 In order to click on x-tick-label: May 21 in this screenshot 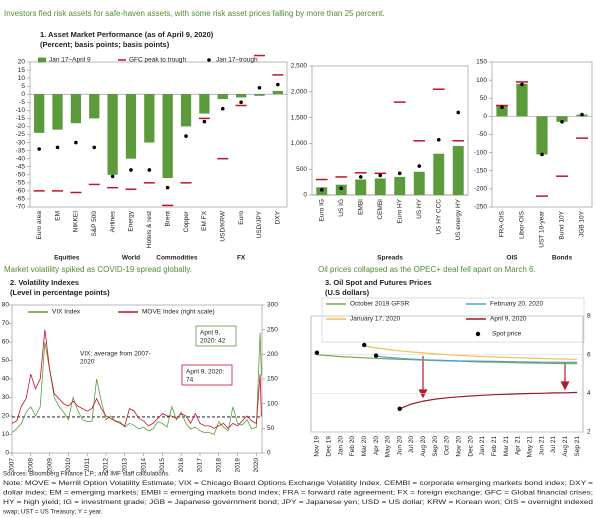, I will do `click(530, 447)`.